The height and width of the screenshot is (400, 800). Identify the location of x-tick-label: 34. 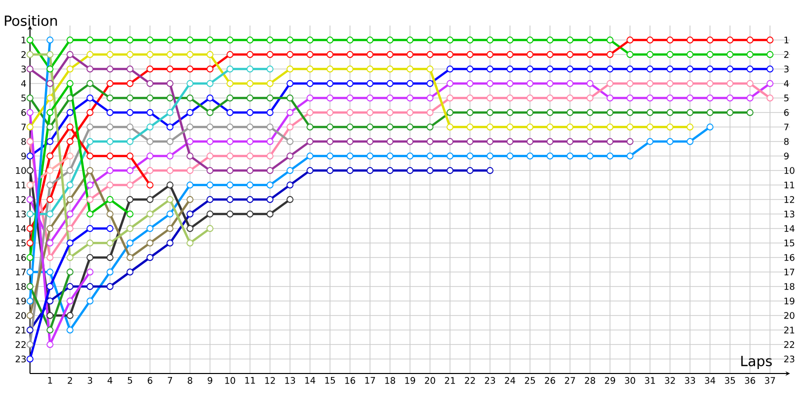
(710, 380).